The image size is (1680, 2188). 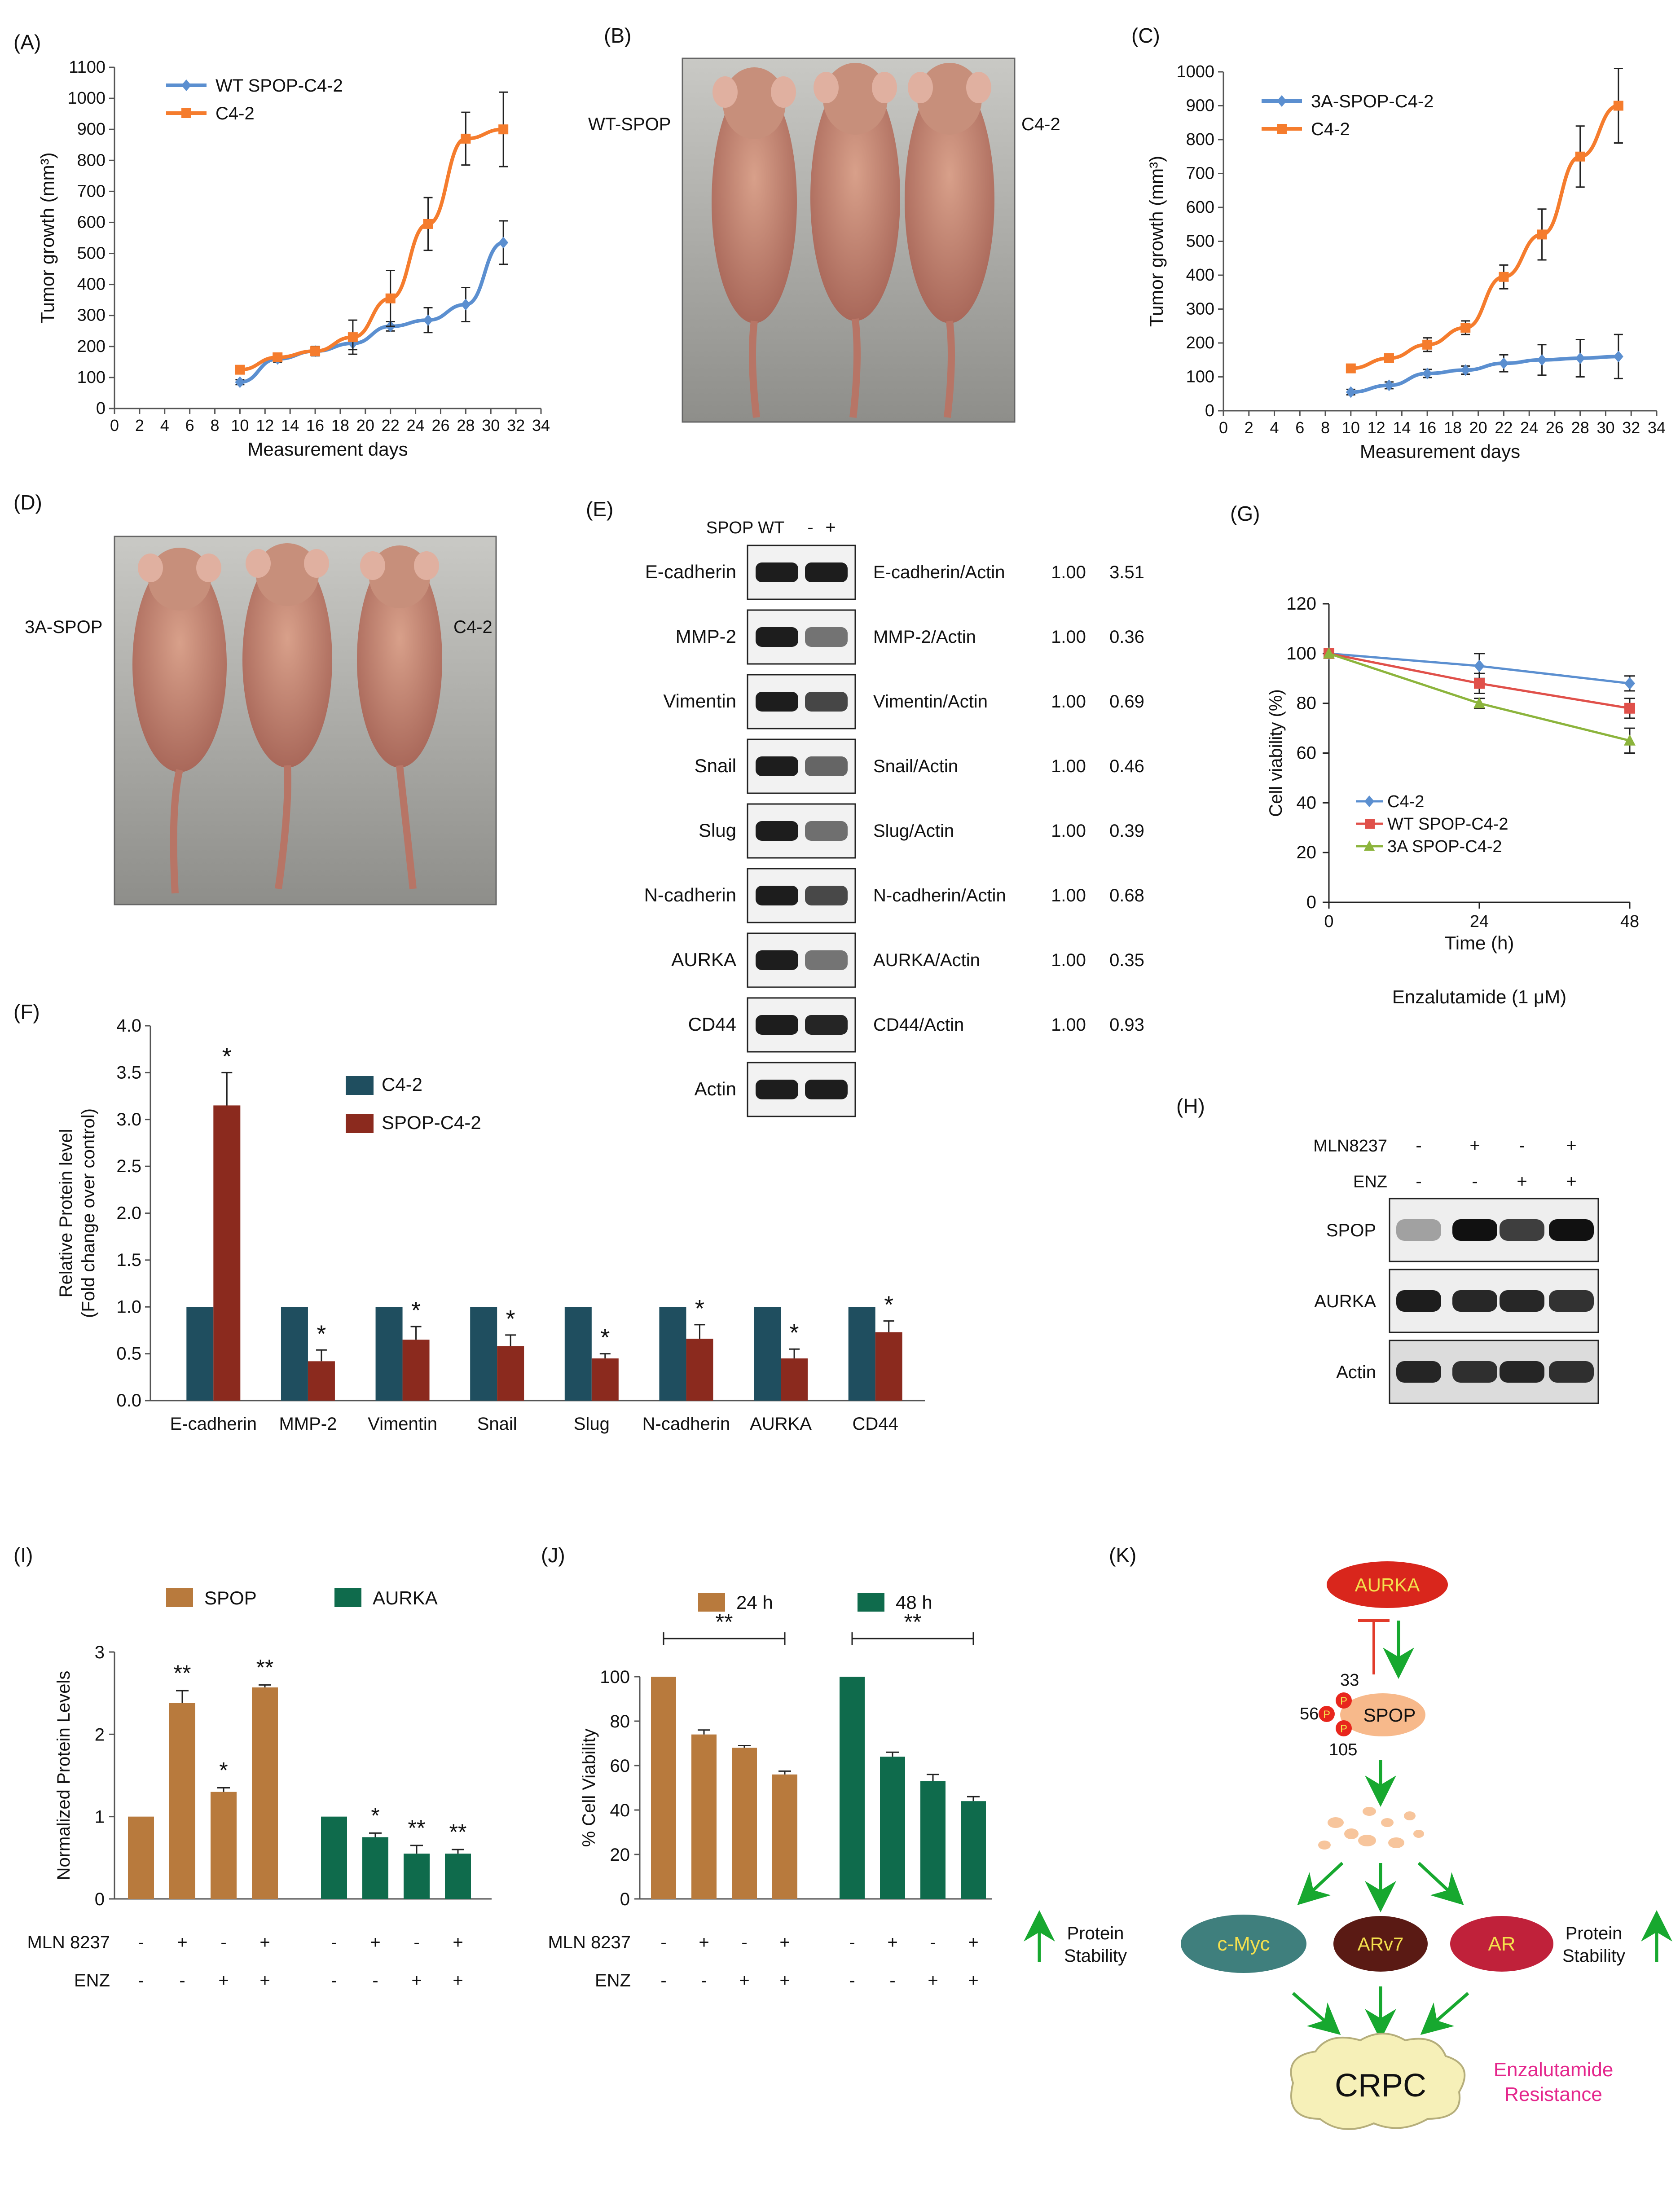 What do you see at coordinates (1307, 704) in the screenshot?
I see `y-tick-label: 80` at bounding box center [1307, 704].